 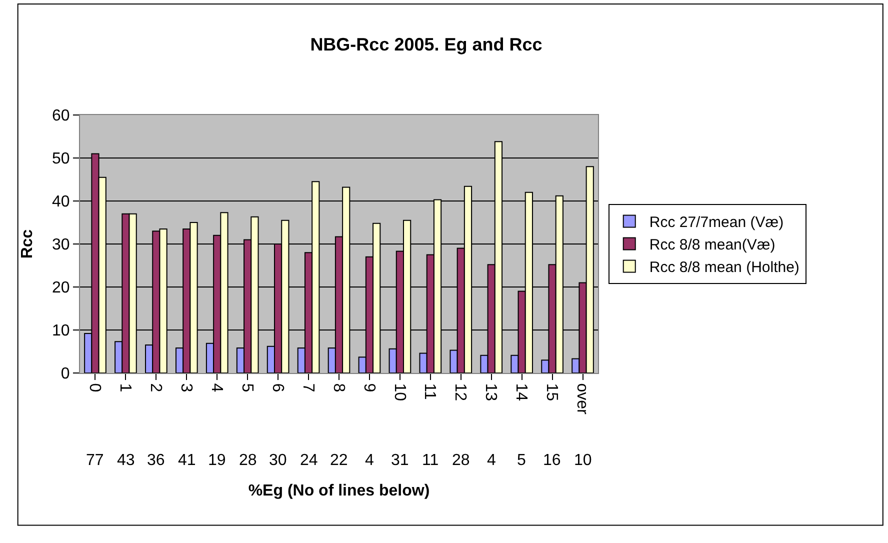 What do you see at coordinates (95, 387) in the screenshot?
I see `x-tick-label: 0` at bounding box center [95, 387].